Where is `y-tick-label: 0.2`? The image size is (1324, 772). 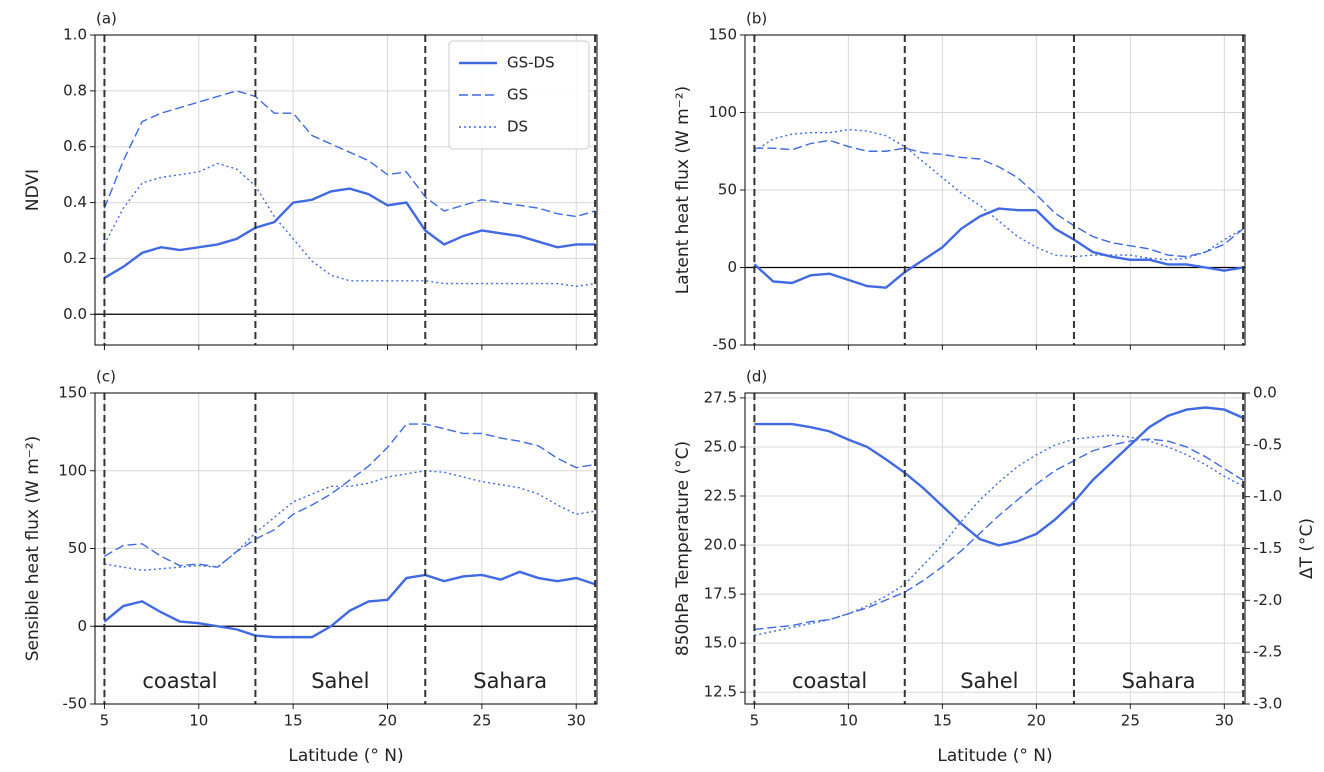
y-tick-label: 0.2 is located at coordinates (75, 258).